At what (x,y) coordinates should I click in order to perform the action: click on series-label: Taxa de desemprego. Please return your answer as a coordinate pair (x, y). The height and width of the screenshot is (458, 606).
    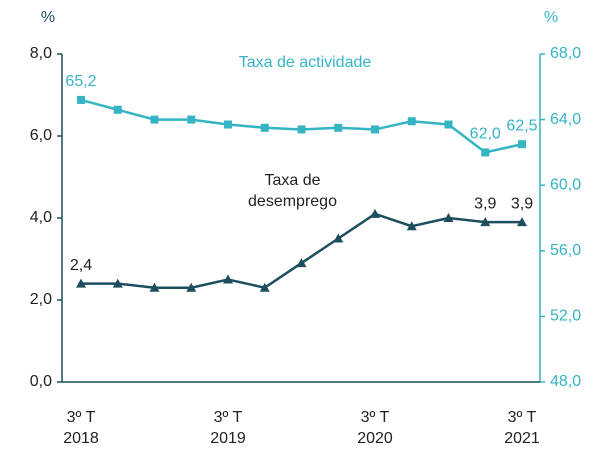
    Looking at the image, I should click on (292, 191).